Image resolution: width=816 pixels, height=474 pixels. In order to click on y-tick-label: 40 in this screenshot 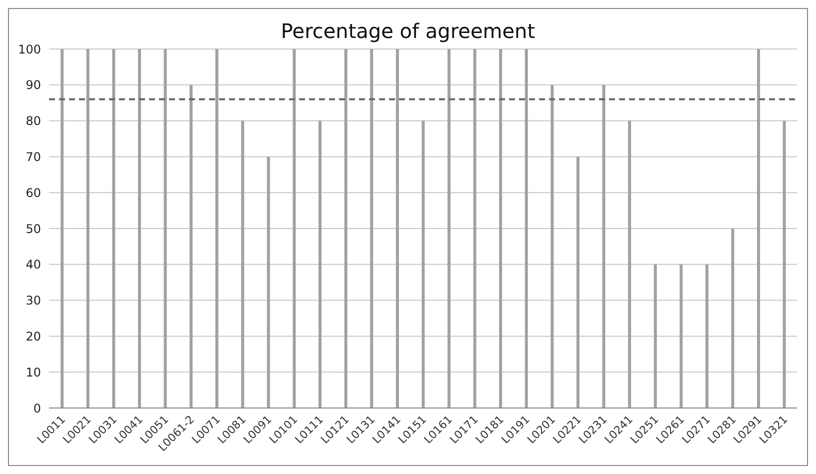, I will do `click(33, 265)`.